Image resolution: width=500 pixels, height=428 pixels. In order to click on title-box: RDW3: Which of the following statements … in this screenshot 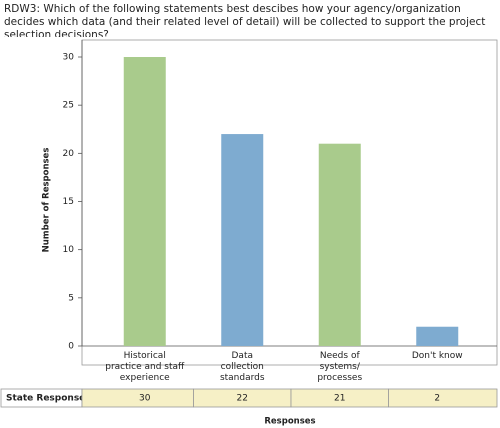, I will do `click(245, 20)`.